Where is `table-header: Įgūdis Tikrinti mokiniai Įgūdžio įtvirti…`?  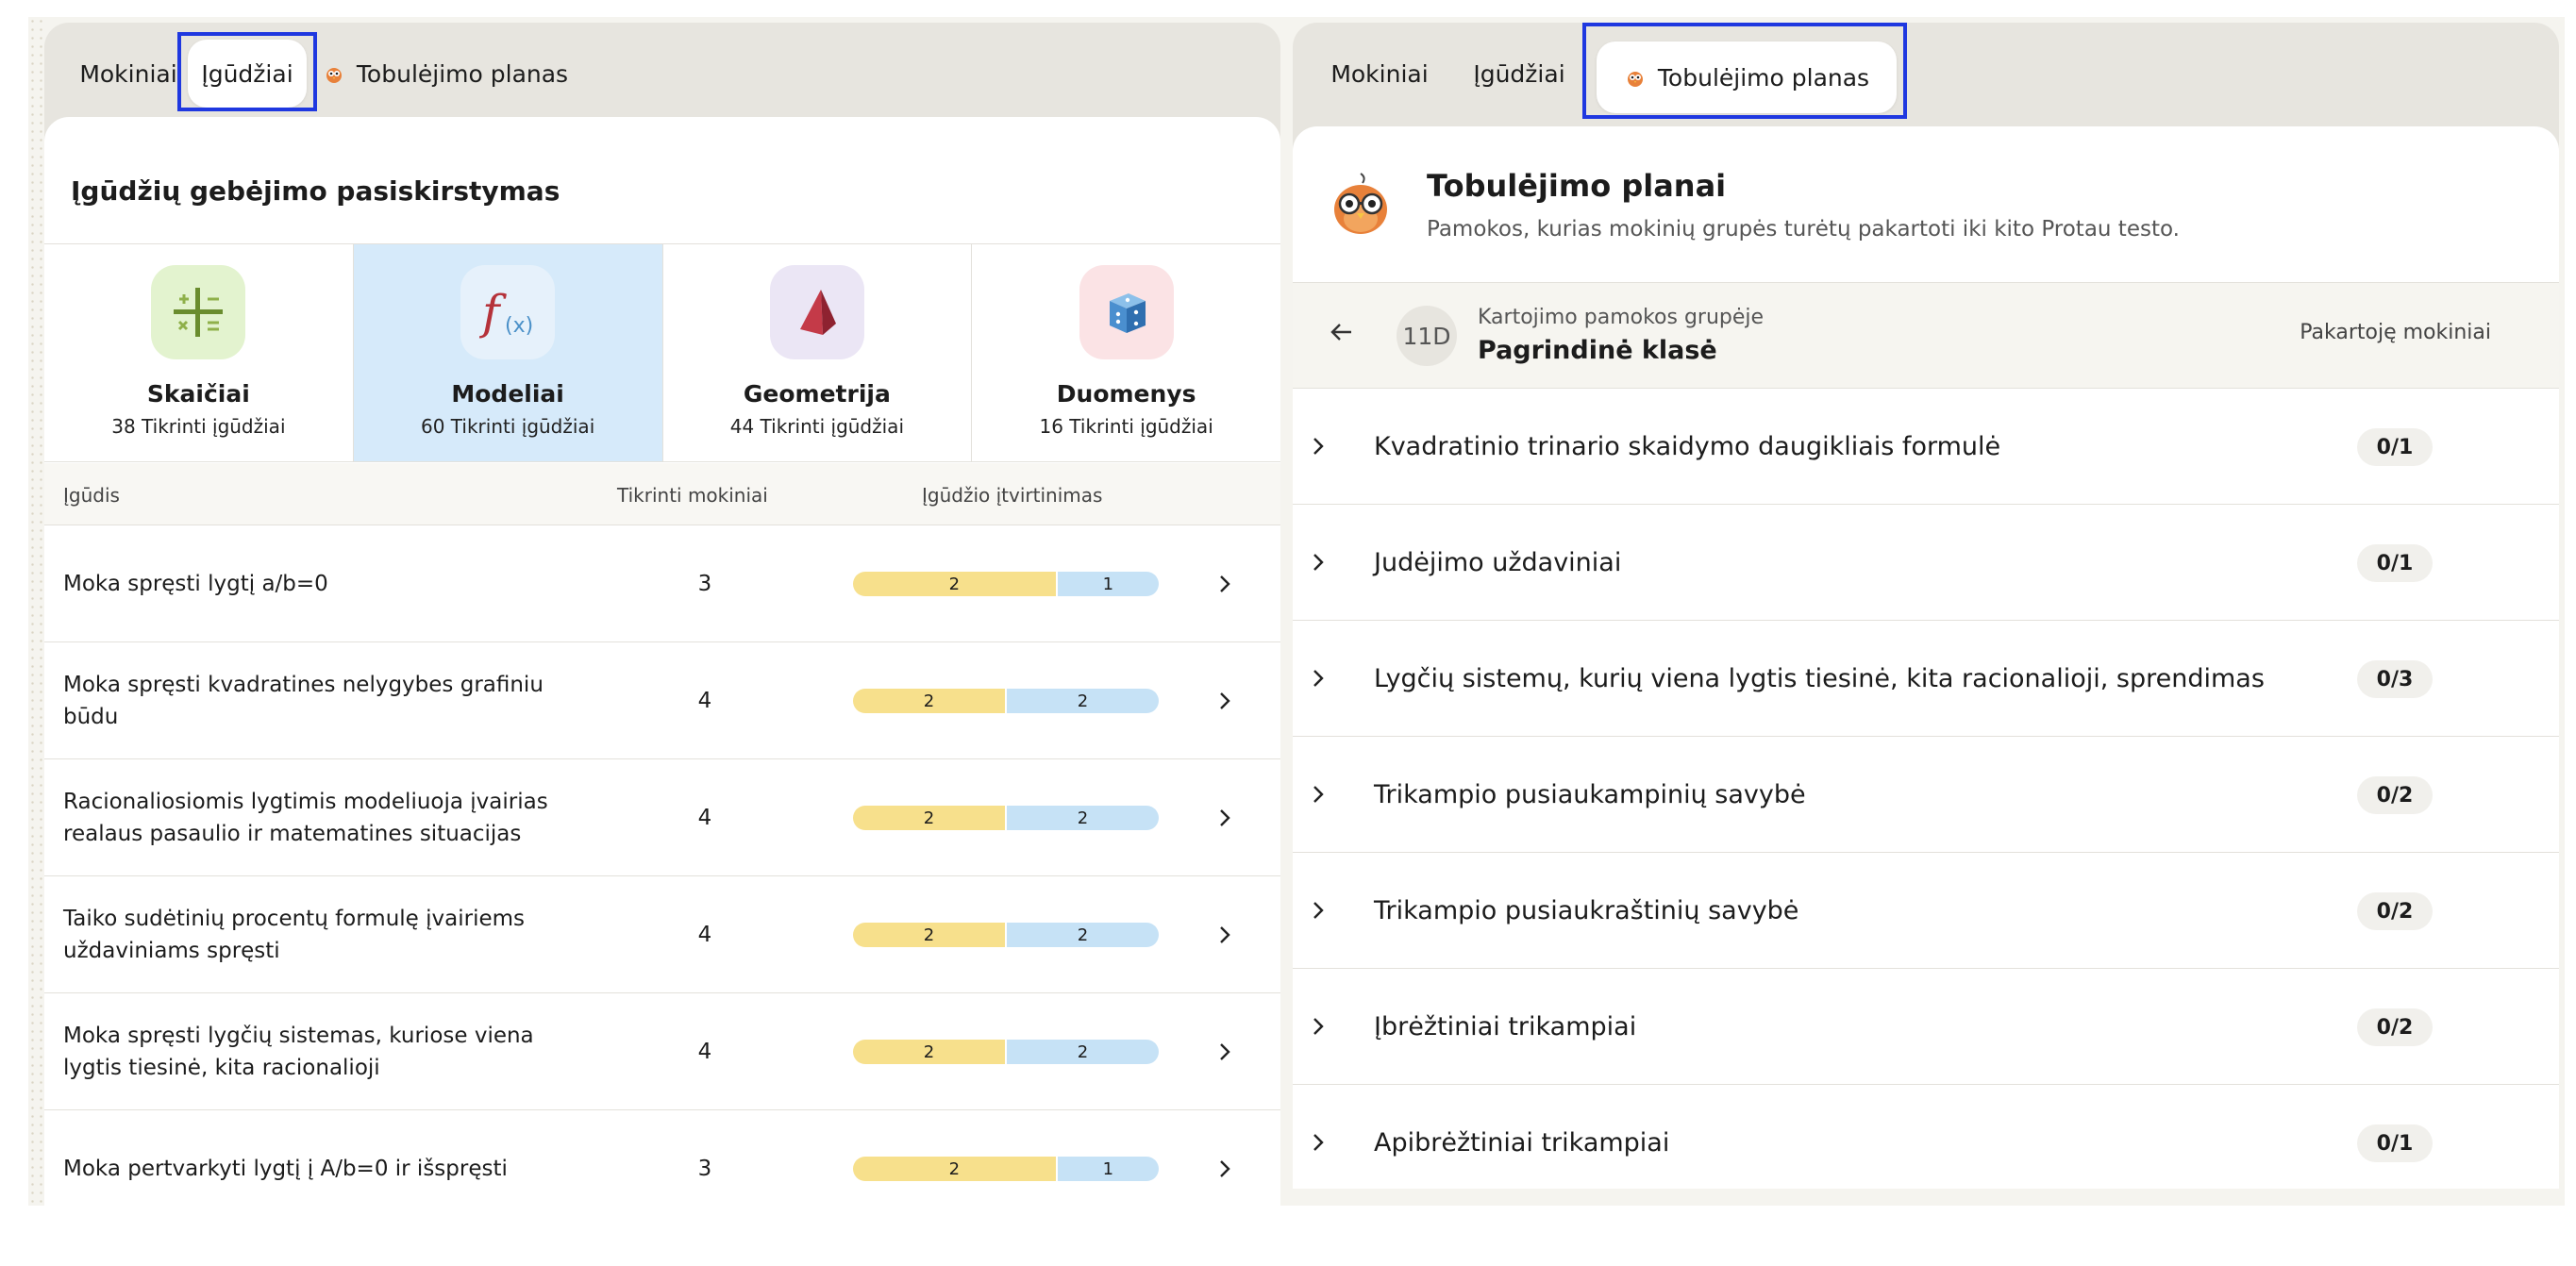
table-header: Įgūdis Tikrinti mokiniai Įgūdžio įtvirti… is located at coordinates (662, 494).